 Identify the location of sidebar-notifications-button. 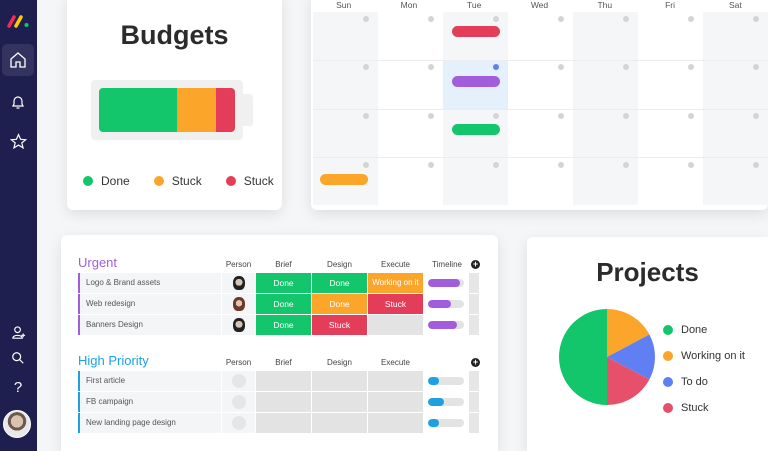
(18, 102).